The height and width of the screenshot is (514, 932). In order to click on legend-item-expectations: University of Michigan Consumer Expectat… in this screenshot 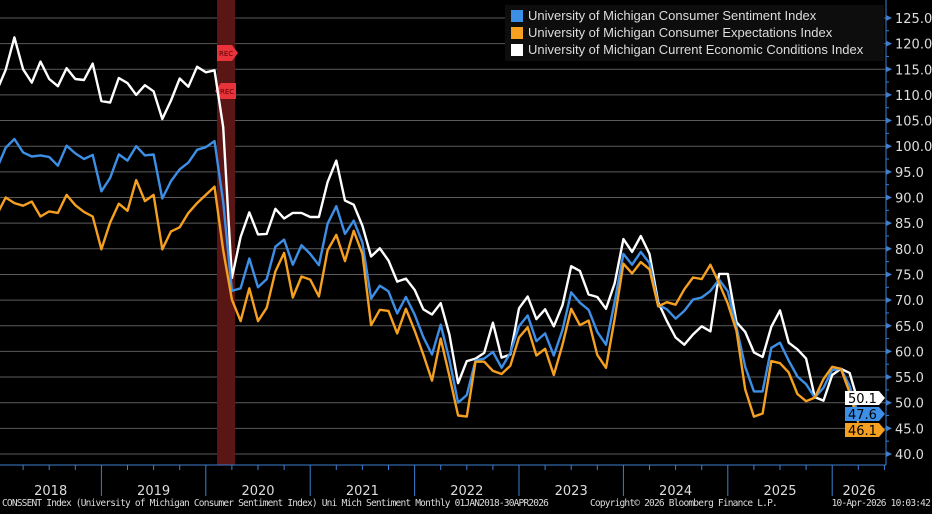, I will do `click(671, 32)`.